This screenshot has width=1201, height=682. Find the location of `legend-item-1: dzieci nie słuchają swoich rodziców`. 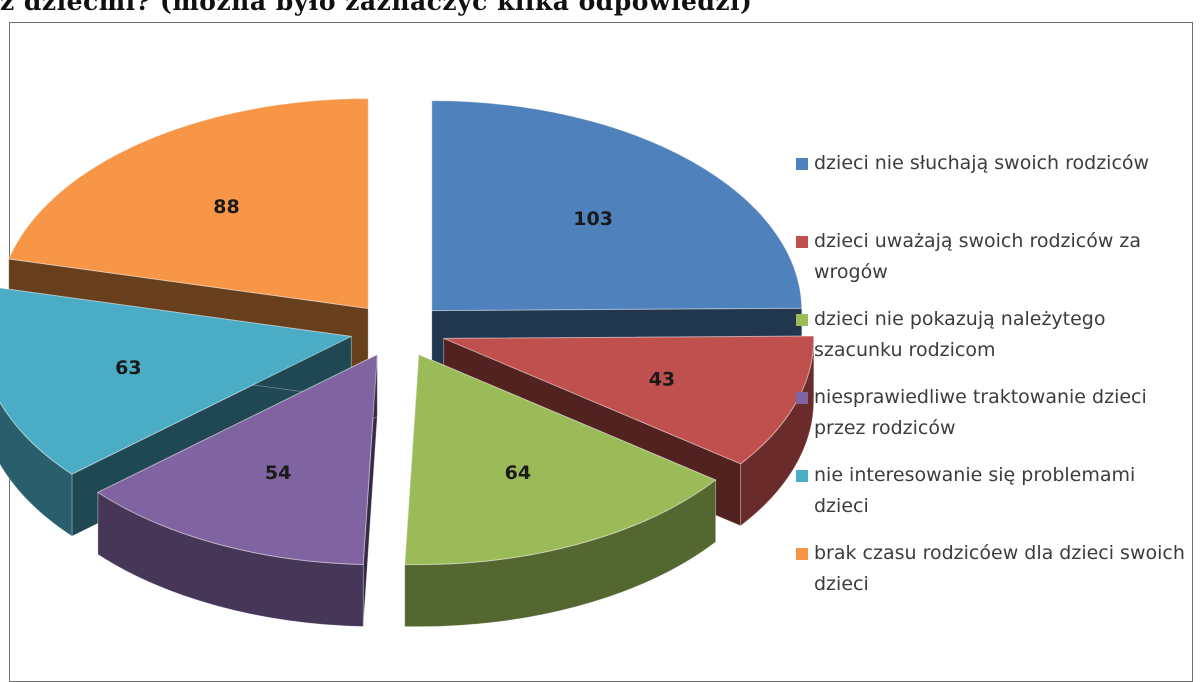

legend-item-1: dzieci nie słuchają swoich rodziców is located at coordinates (996, 187).